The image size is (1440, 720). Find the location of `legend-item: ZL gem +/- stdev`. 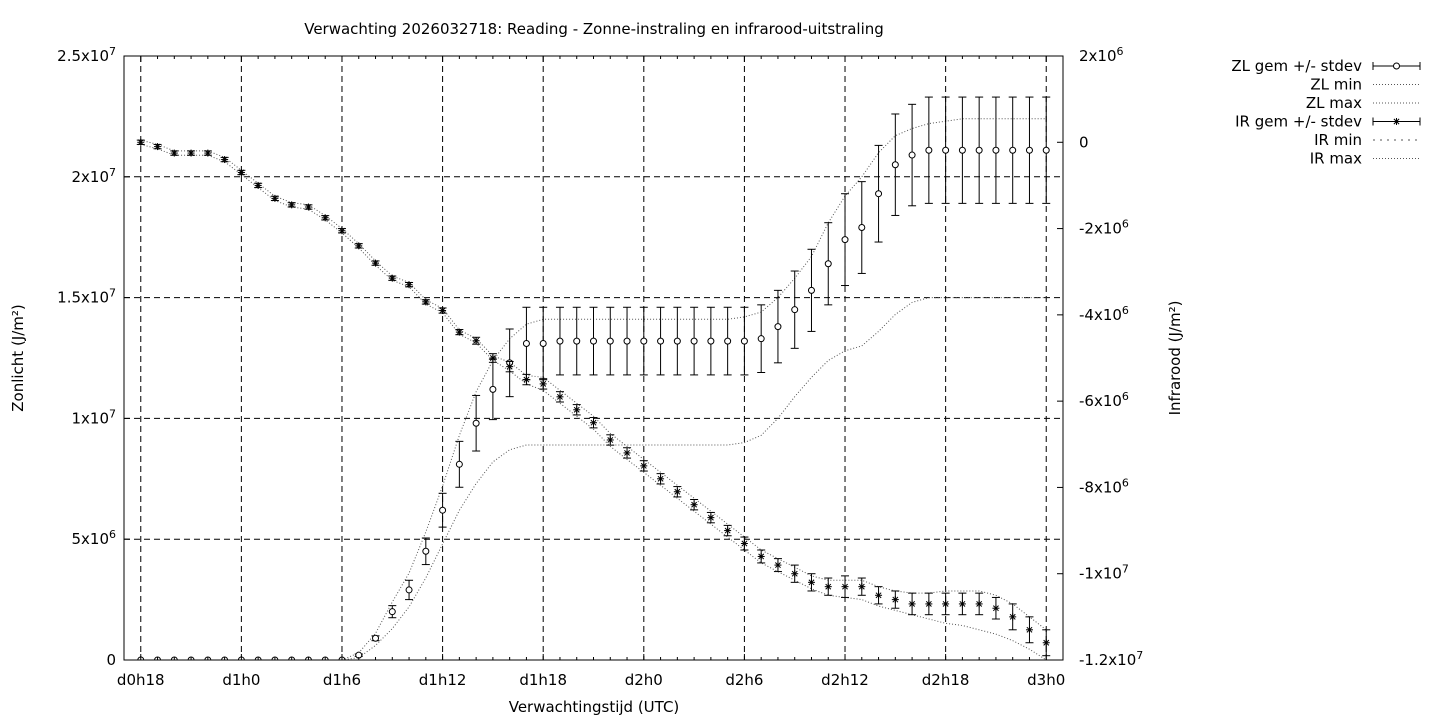

legend-item: ZL gem +/- stdev is located at coordinates (1326, 66).